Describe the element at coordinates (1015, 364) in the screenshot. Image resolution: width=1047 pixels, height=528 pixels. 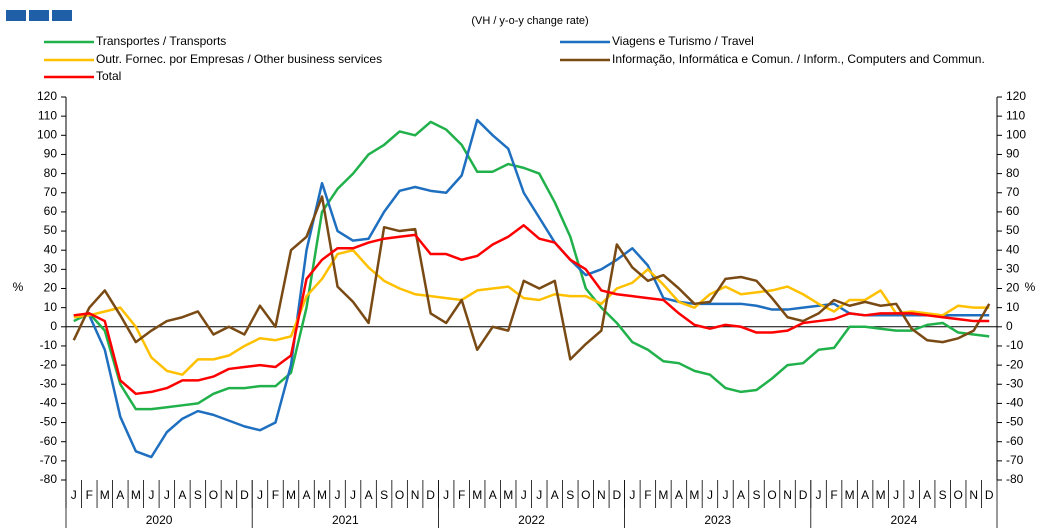
I see `y2-tick-label: -20` at that location.